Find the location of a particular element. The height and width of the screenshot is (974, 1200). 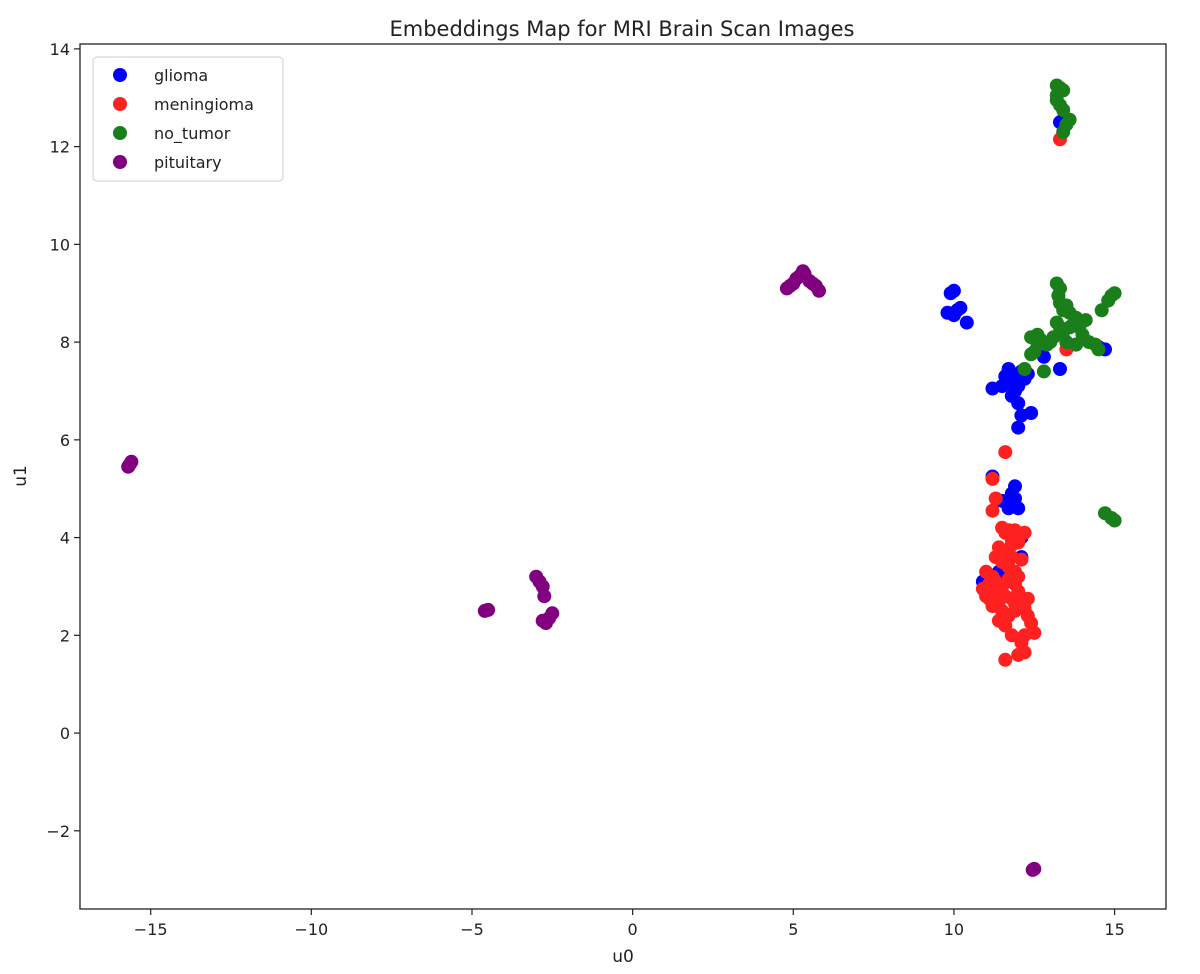

legend-item-meningioma: meningioma is located at coordinates (183, 104).